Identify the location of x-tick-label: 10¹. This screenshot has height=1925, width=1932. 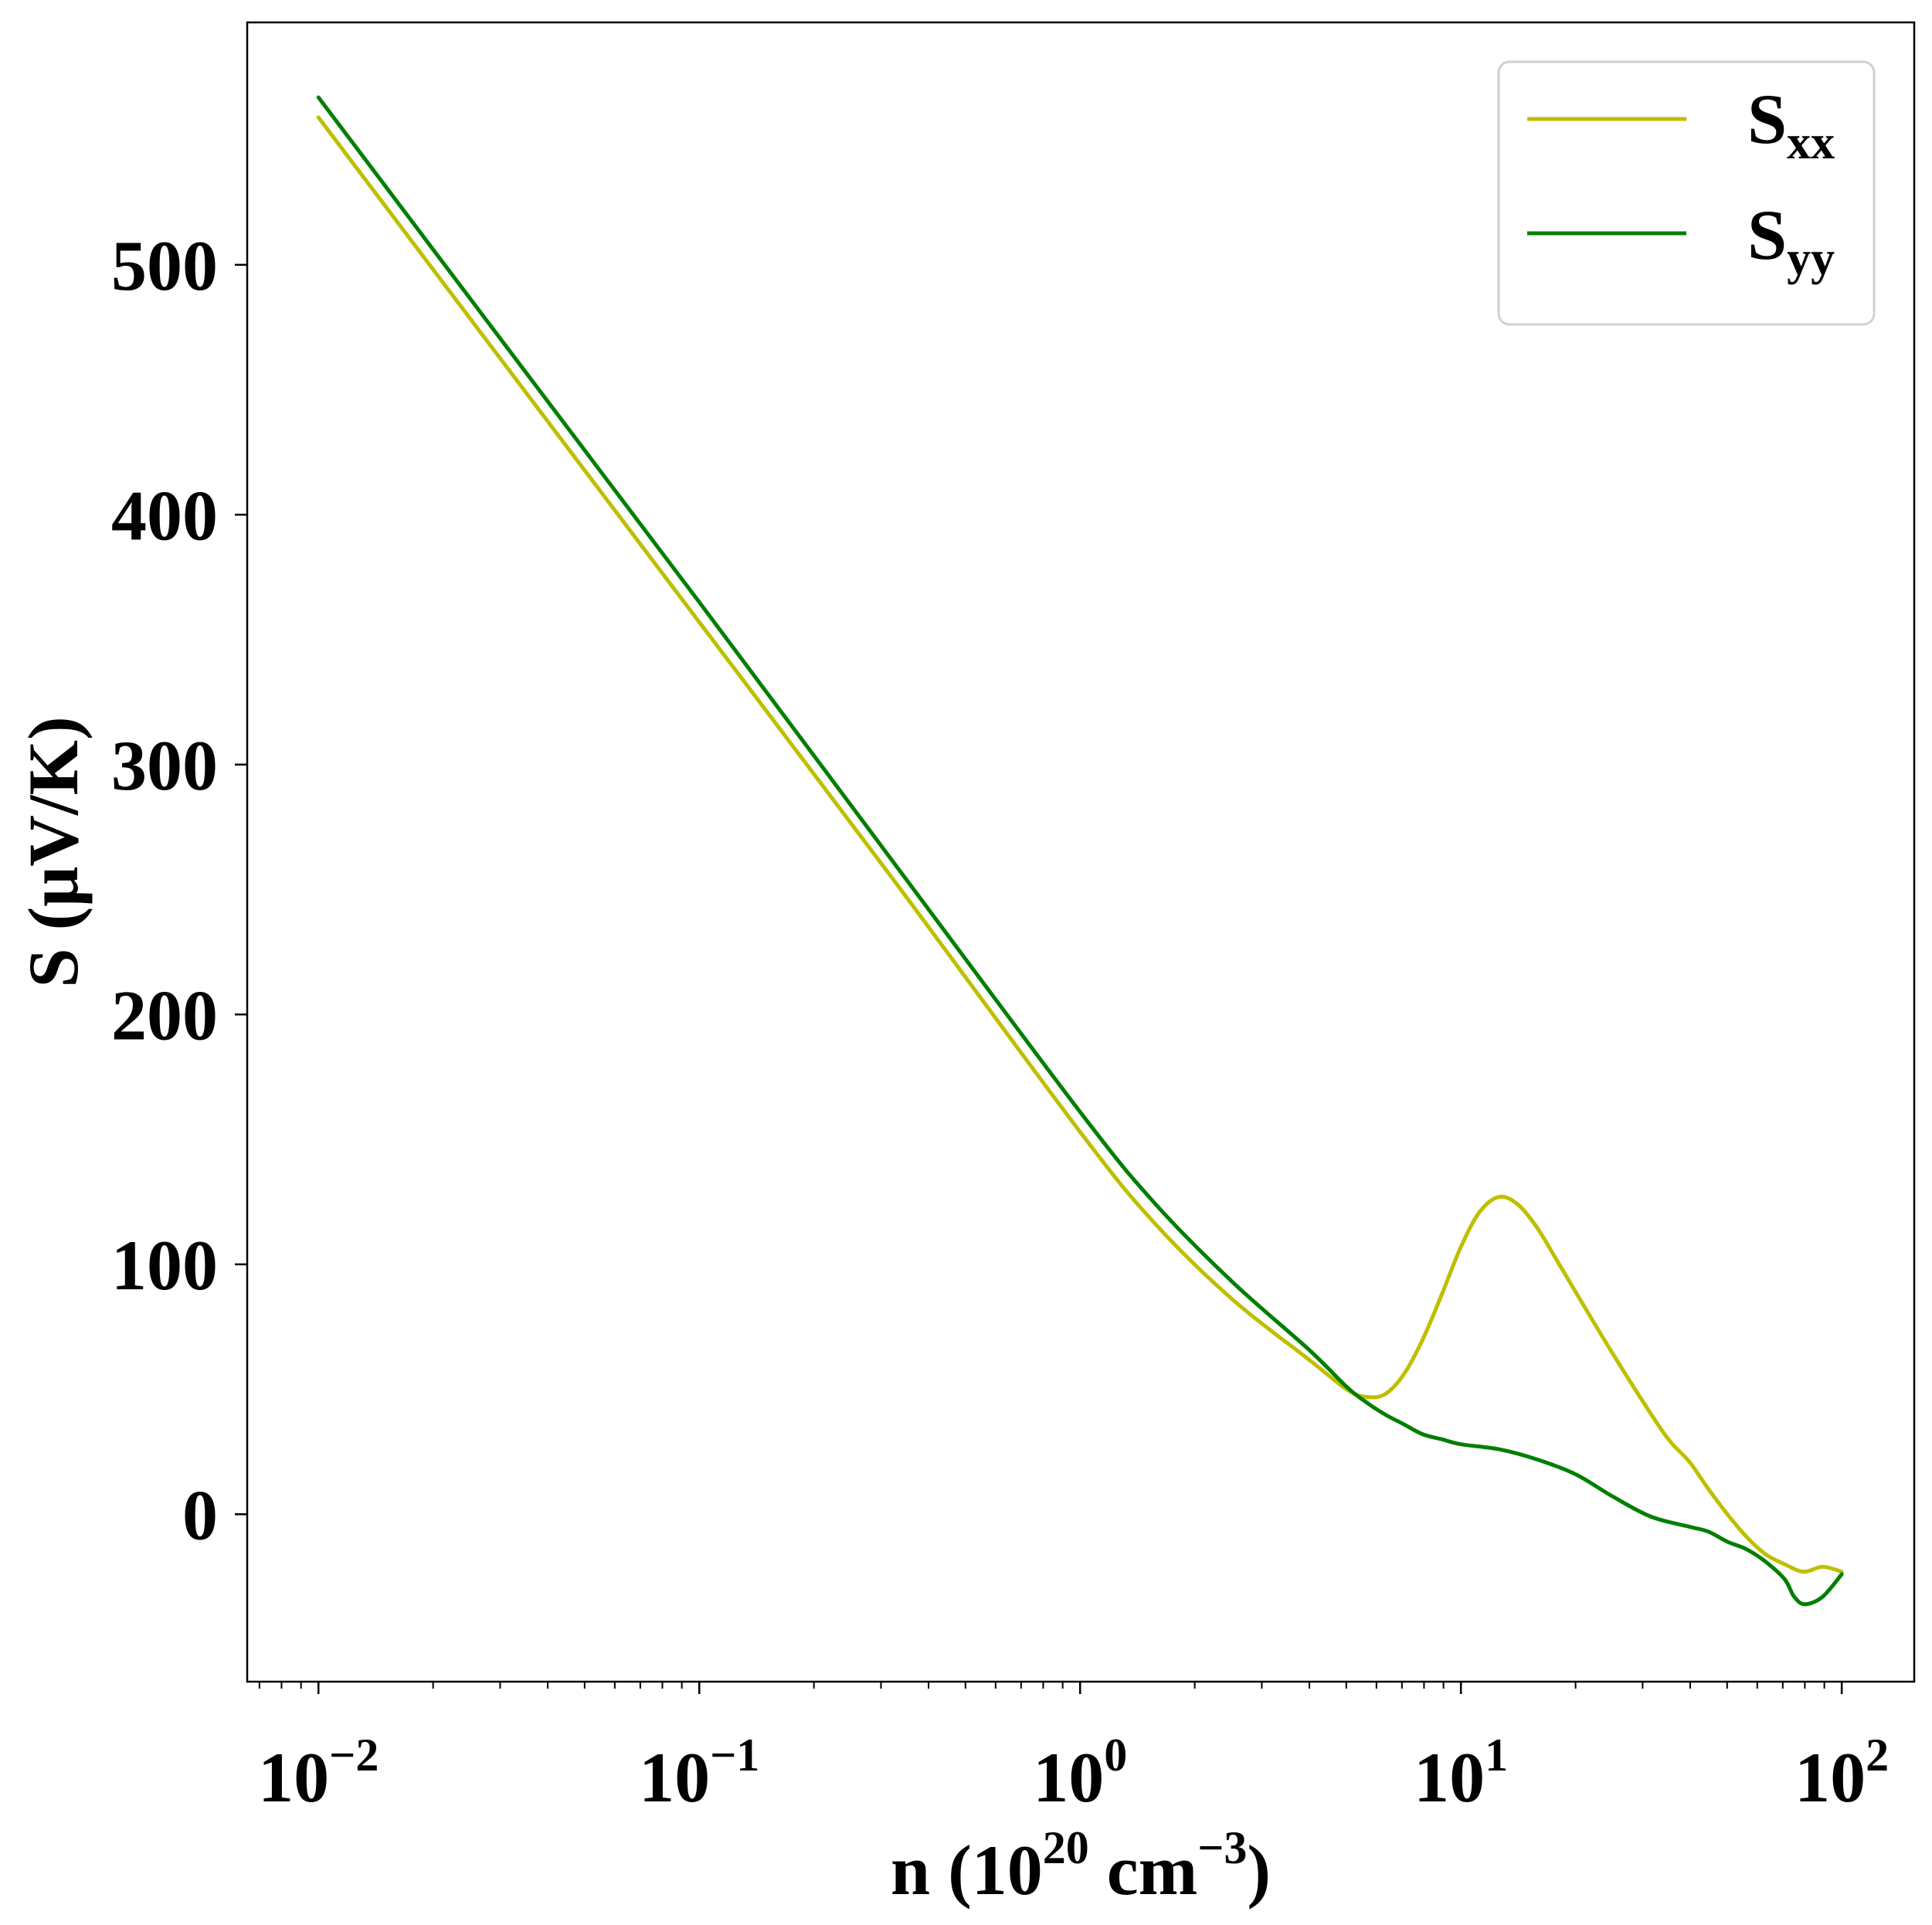
(1461, 1773).